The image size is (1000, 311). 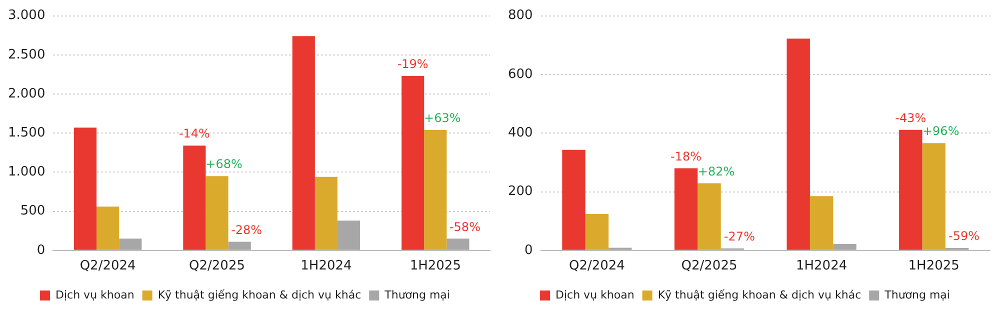 I want to click on annotation: -19%, so click(x=412, y=64).